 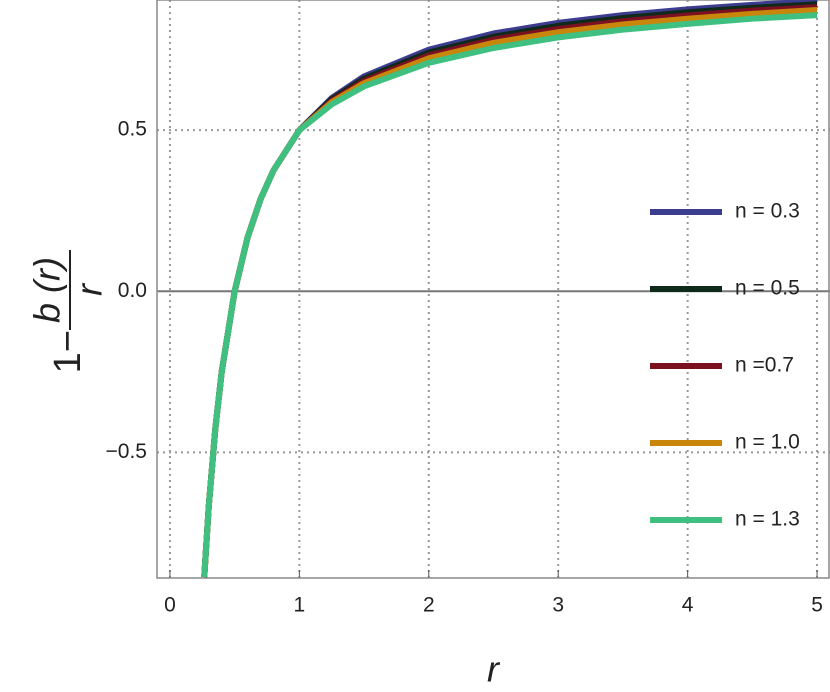 What do you see at coordinates (688, 605) in the screenshot?
I see `x-tick-label: 4` at bounding box center [688, 605].